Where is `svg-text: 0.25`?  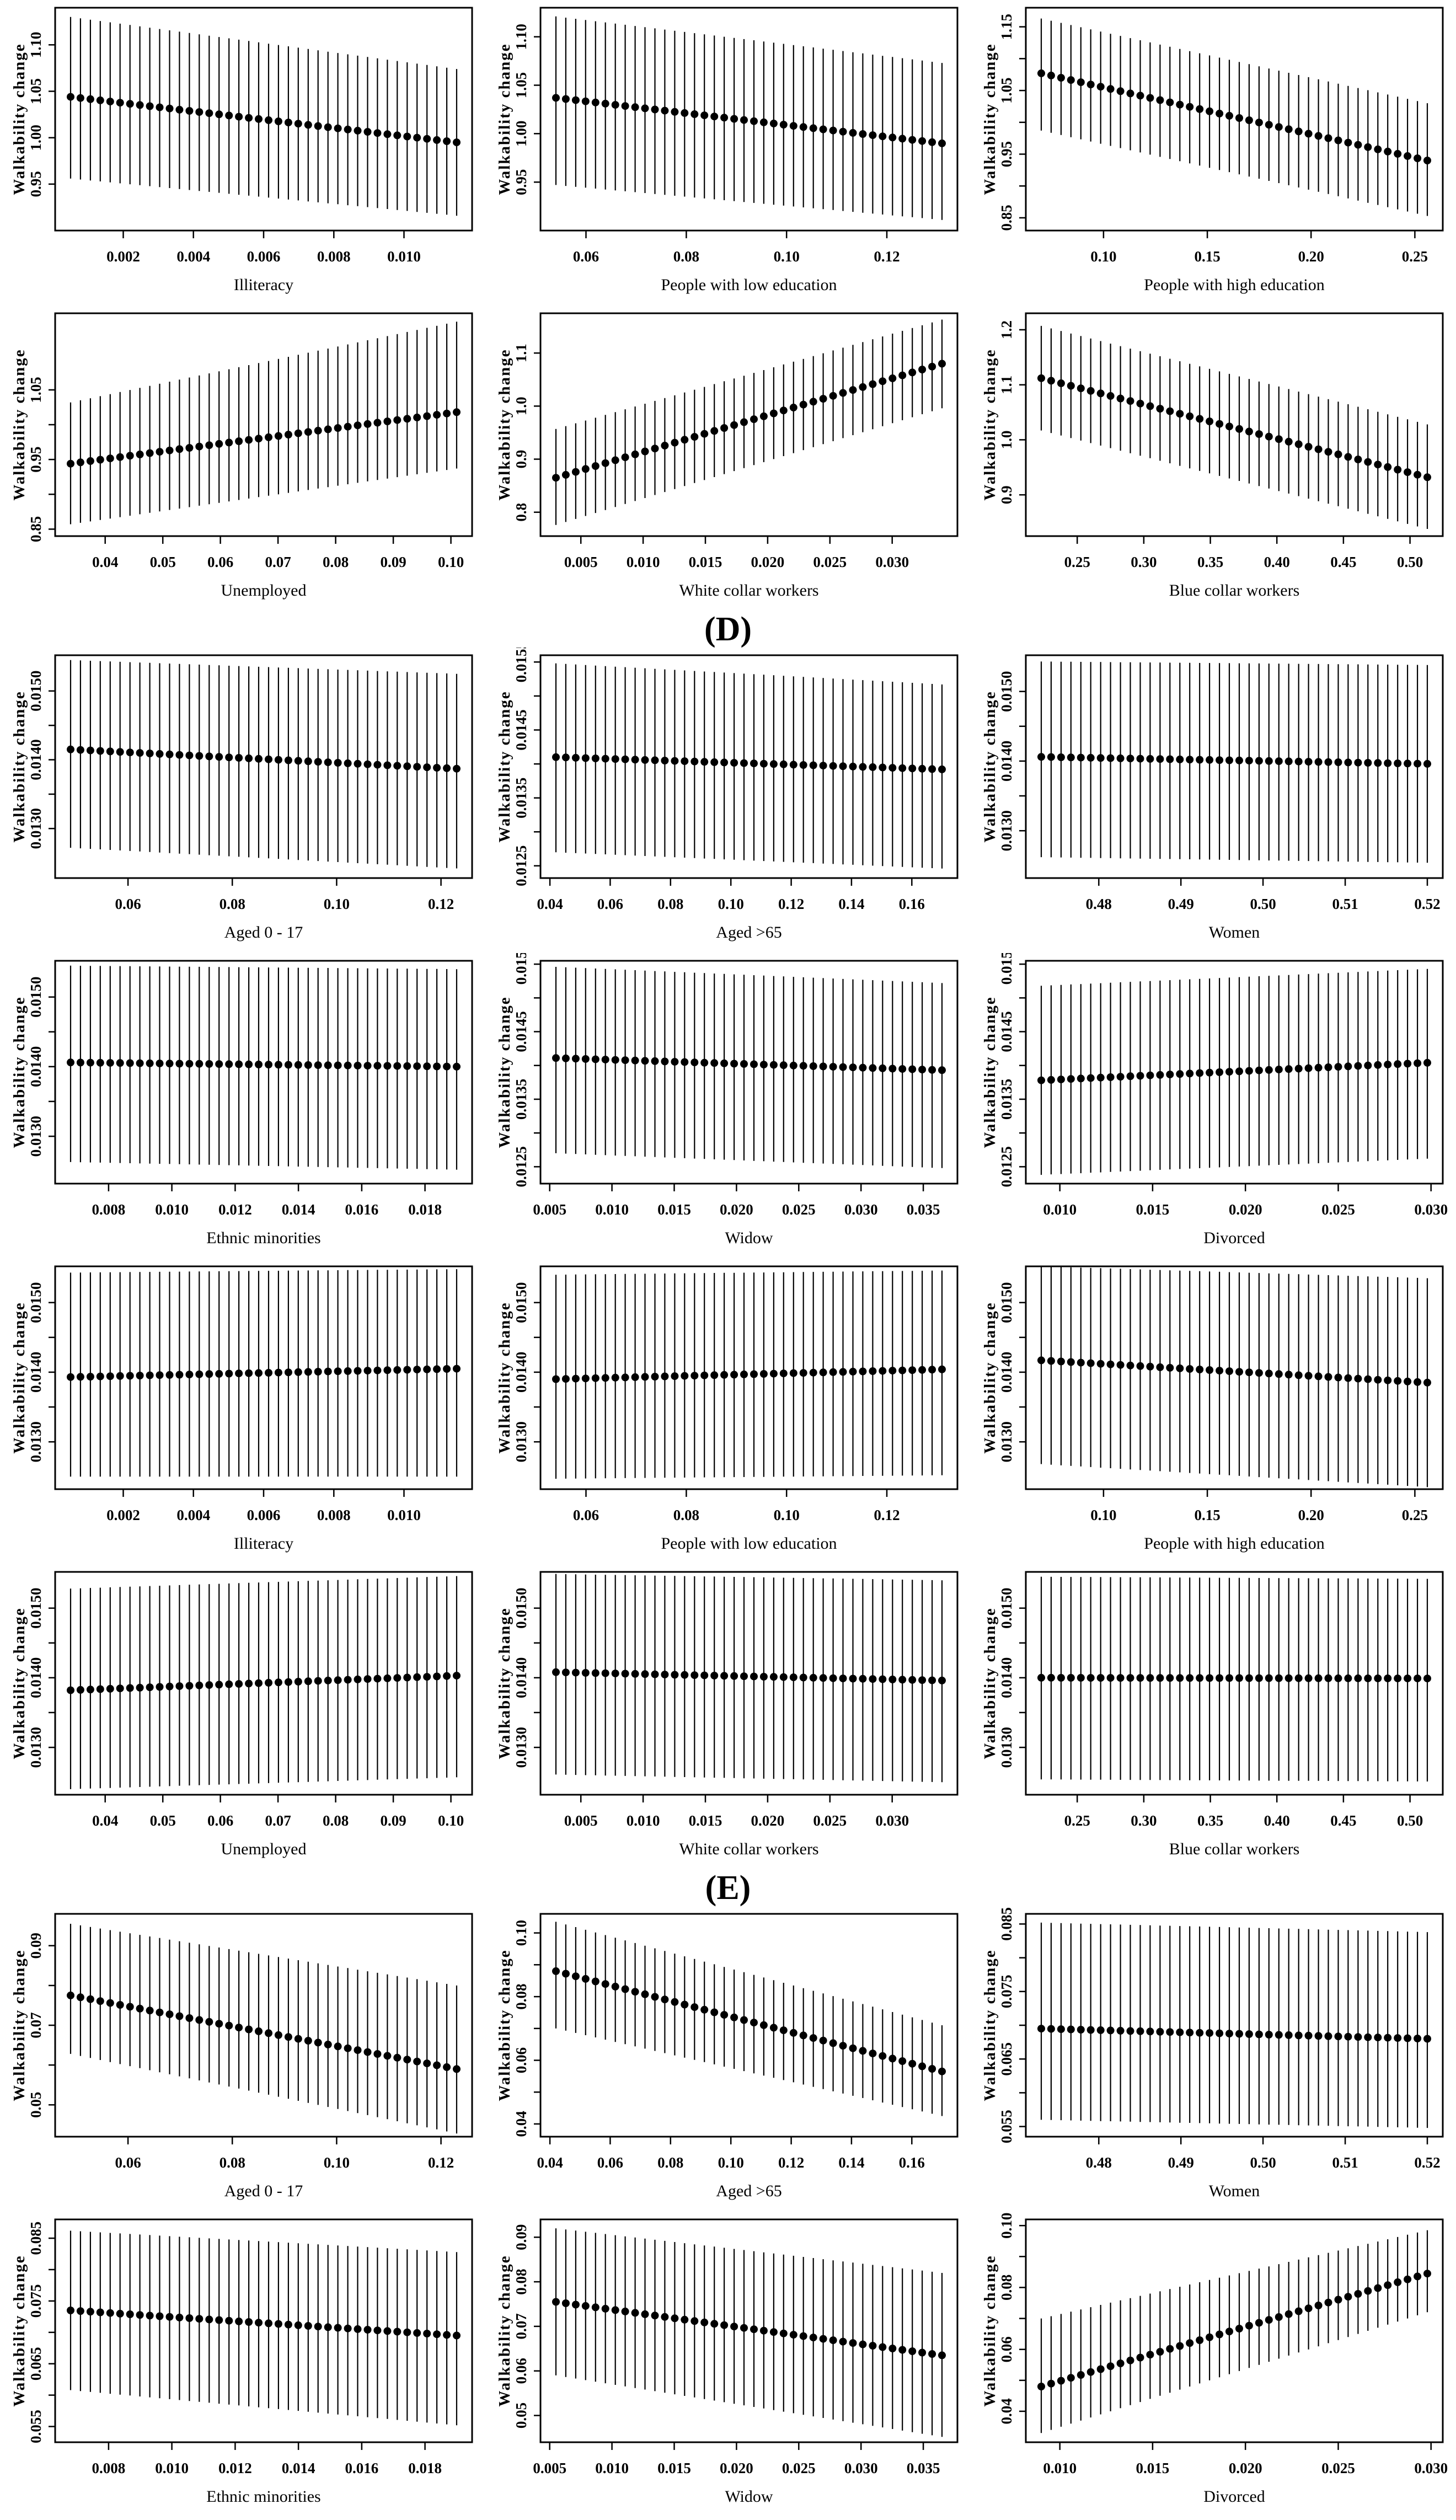 svg-text: 0.25 is located at coordinates (1415, 1515).